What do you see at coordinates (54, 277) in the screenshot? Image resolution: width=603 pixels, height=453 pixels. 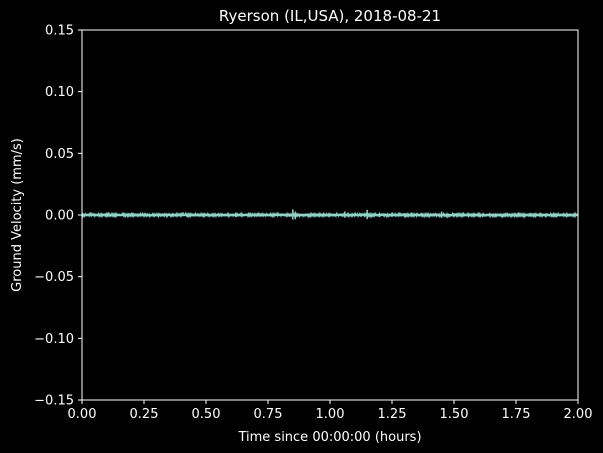 I see `y-tick-label: −0.05` at bounding box center [54, 277].